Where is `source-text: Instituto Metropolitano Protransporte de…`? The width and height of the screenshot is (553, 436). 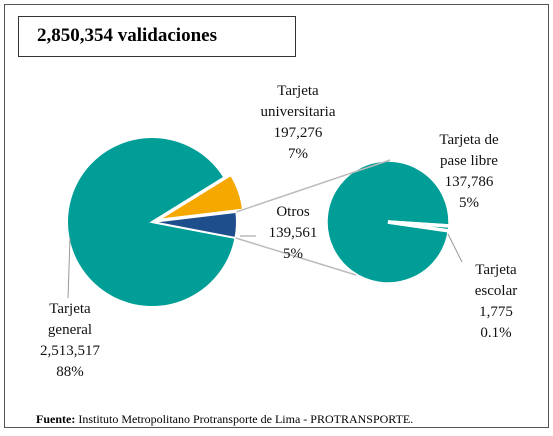 source-text: Instituto Metropolitano Protransporte de… is located at coordinates (246, 419).